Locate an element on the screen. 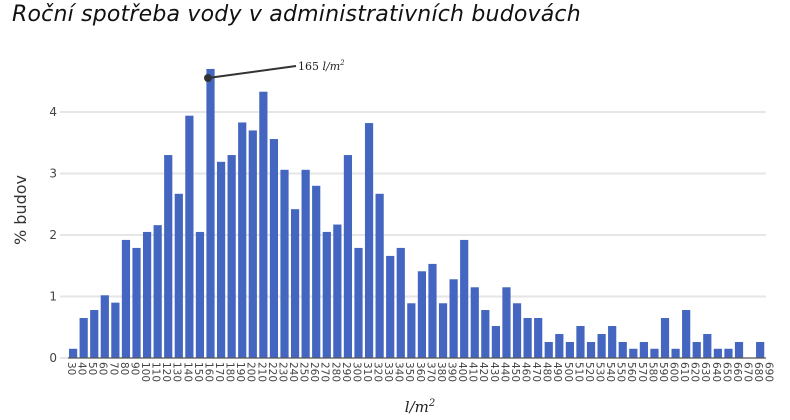  x-tick-label: 280 is located at coordinates (335, 372).